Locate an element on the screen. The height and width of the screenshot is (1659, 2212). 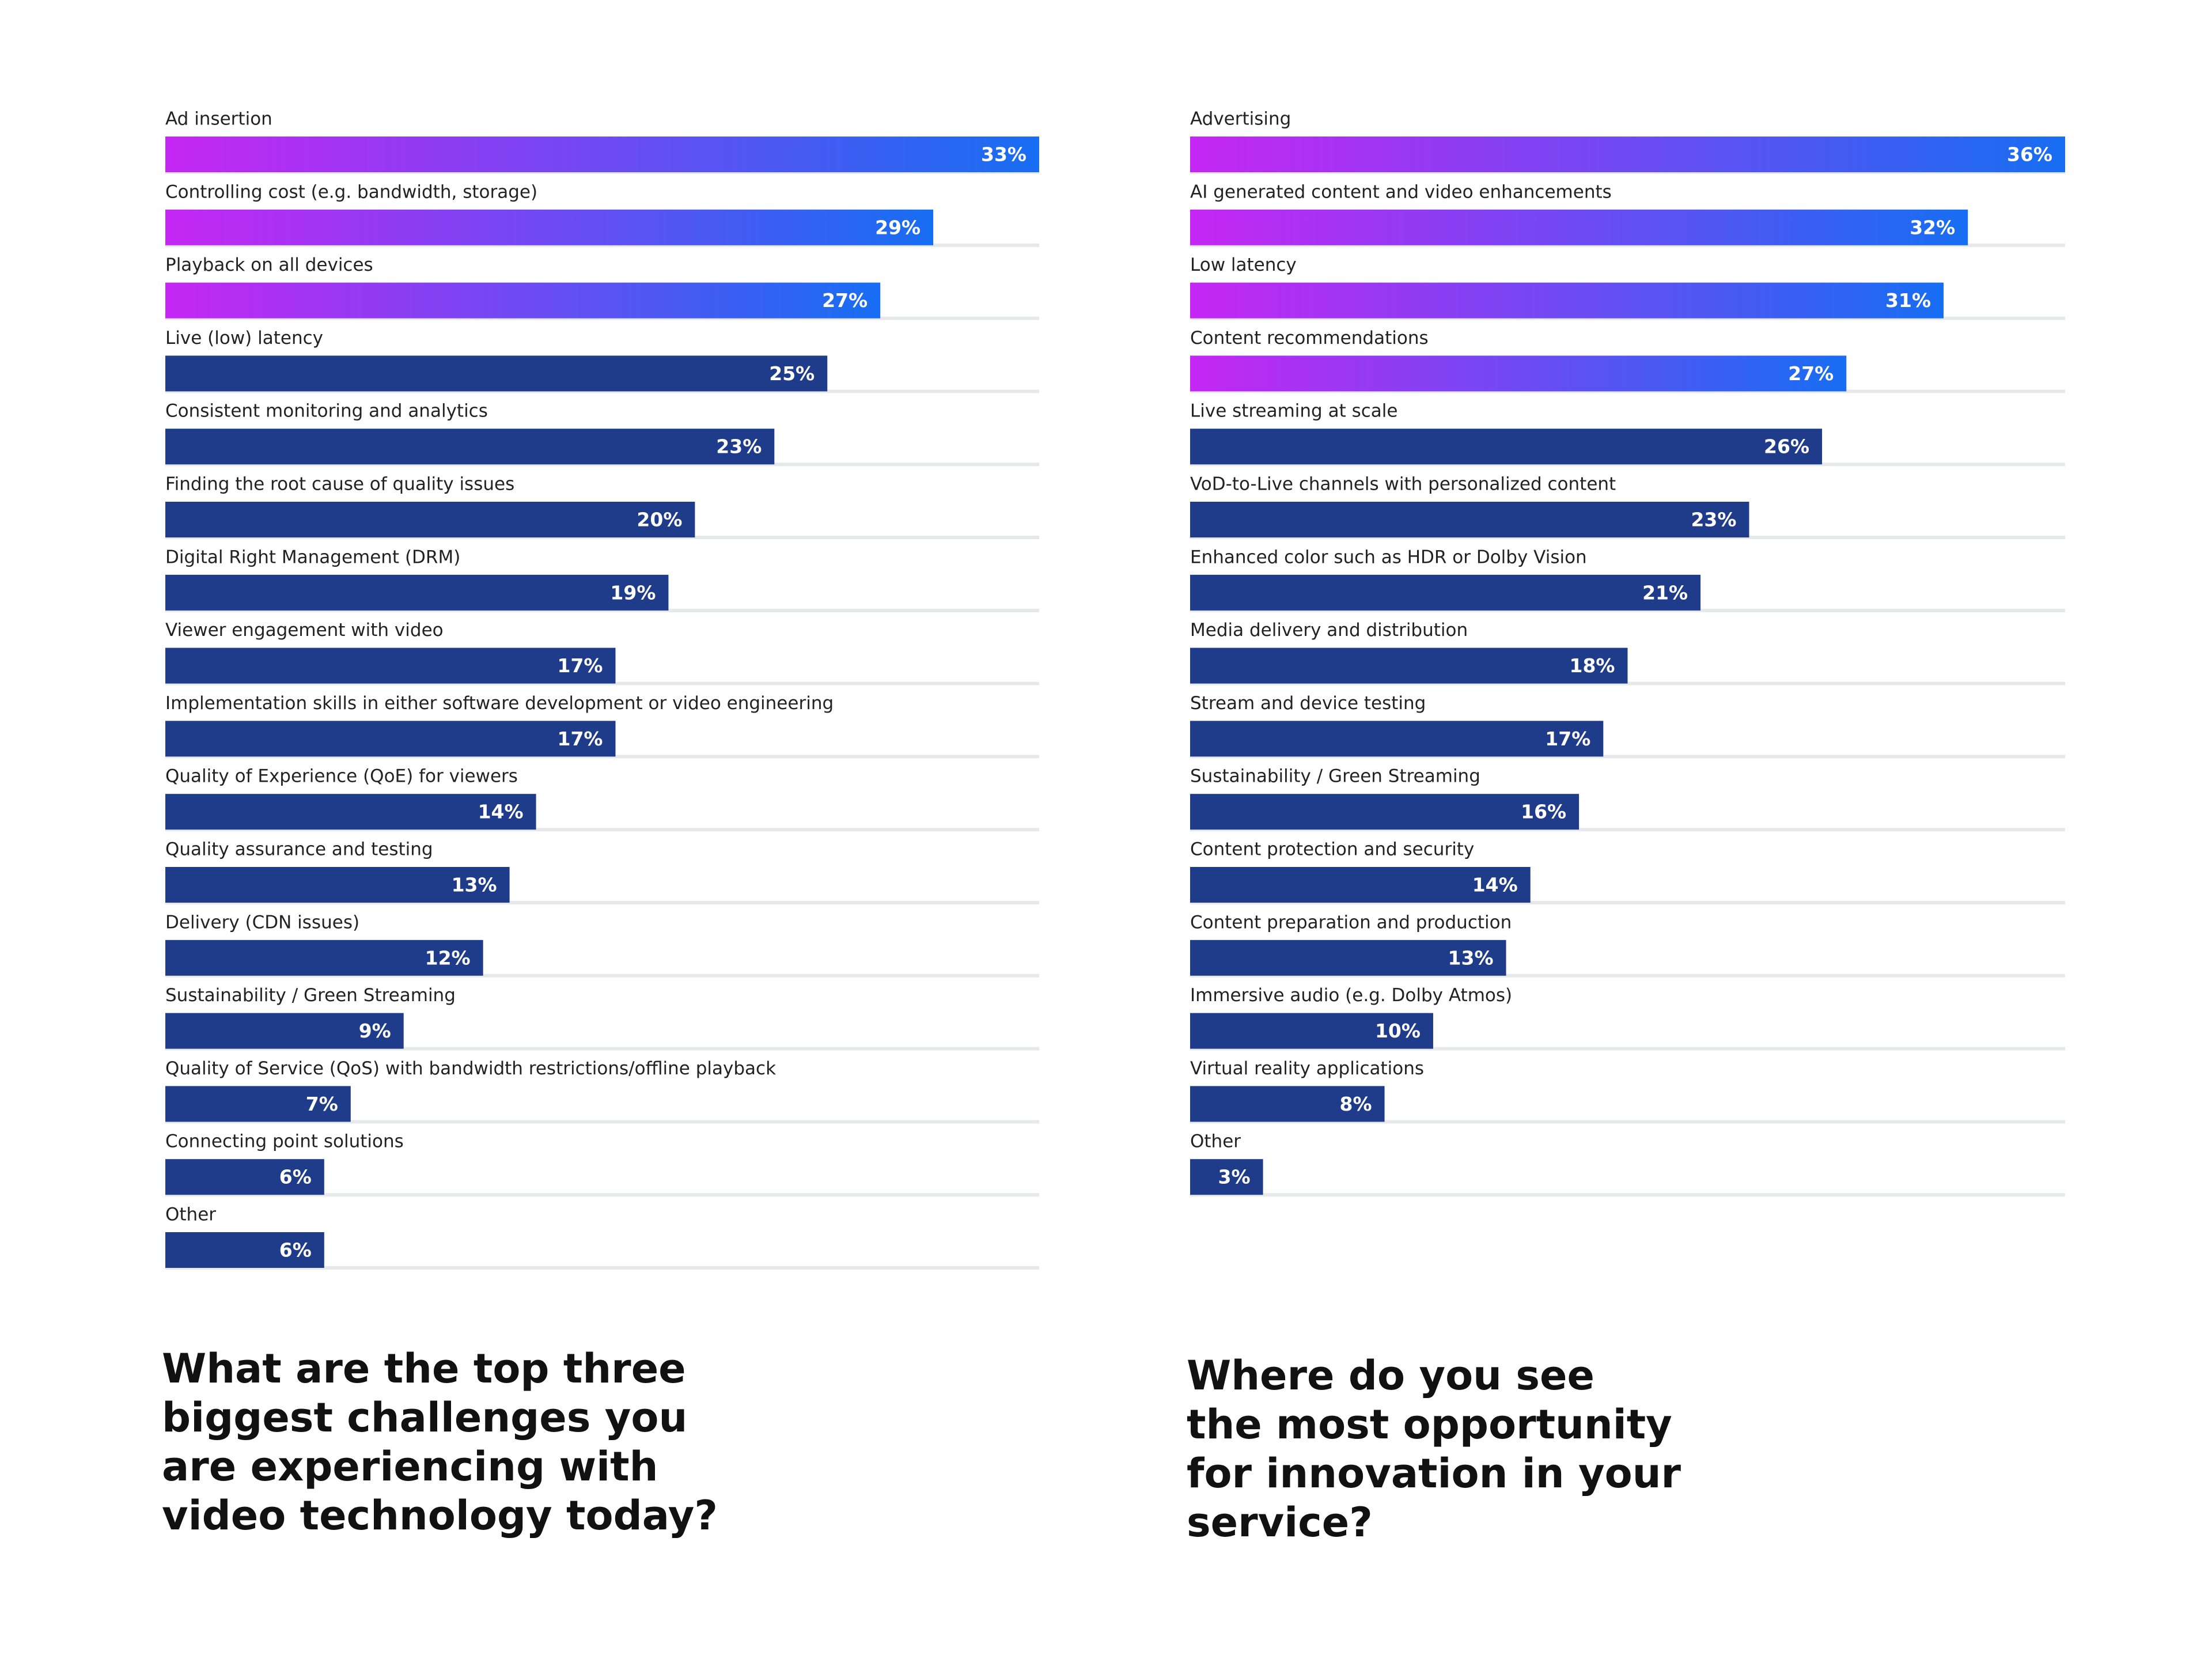
category-label: Content protection and security is located at coordinates (1332, 849).